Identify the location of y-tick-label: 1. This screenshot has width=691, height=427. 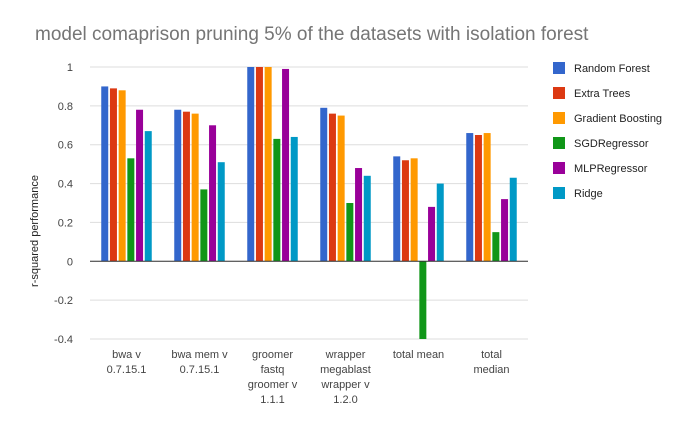
(70, 68).